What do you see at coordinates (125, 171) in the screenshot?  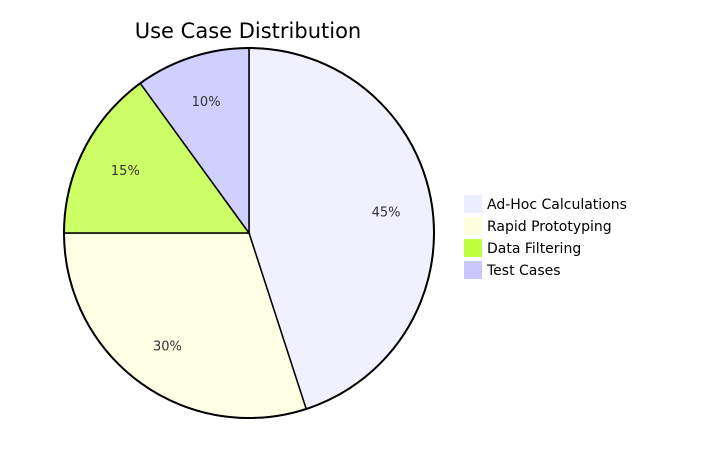 I see `pie-slice-label: 15%` at bounding box center [125, 171].